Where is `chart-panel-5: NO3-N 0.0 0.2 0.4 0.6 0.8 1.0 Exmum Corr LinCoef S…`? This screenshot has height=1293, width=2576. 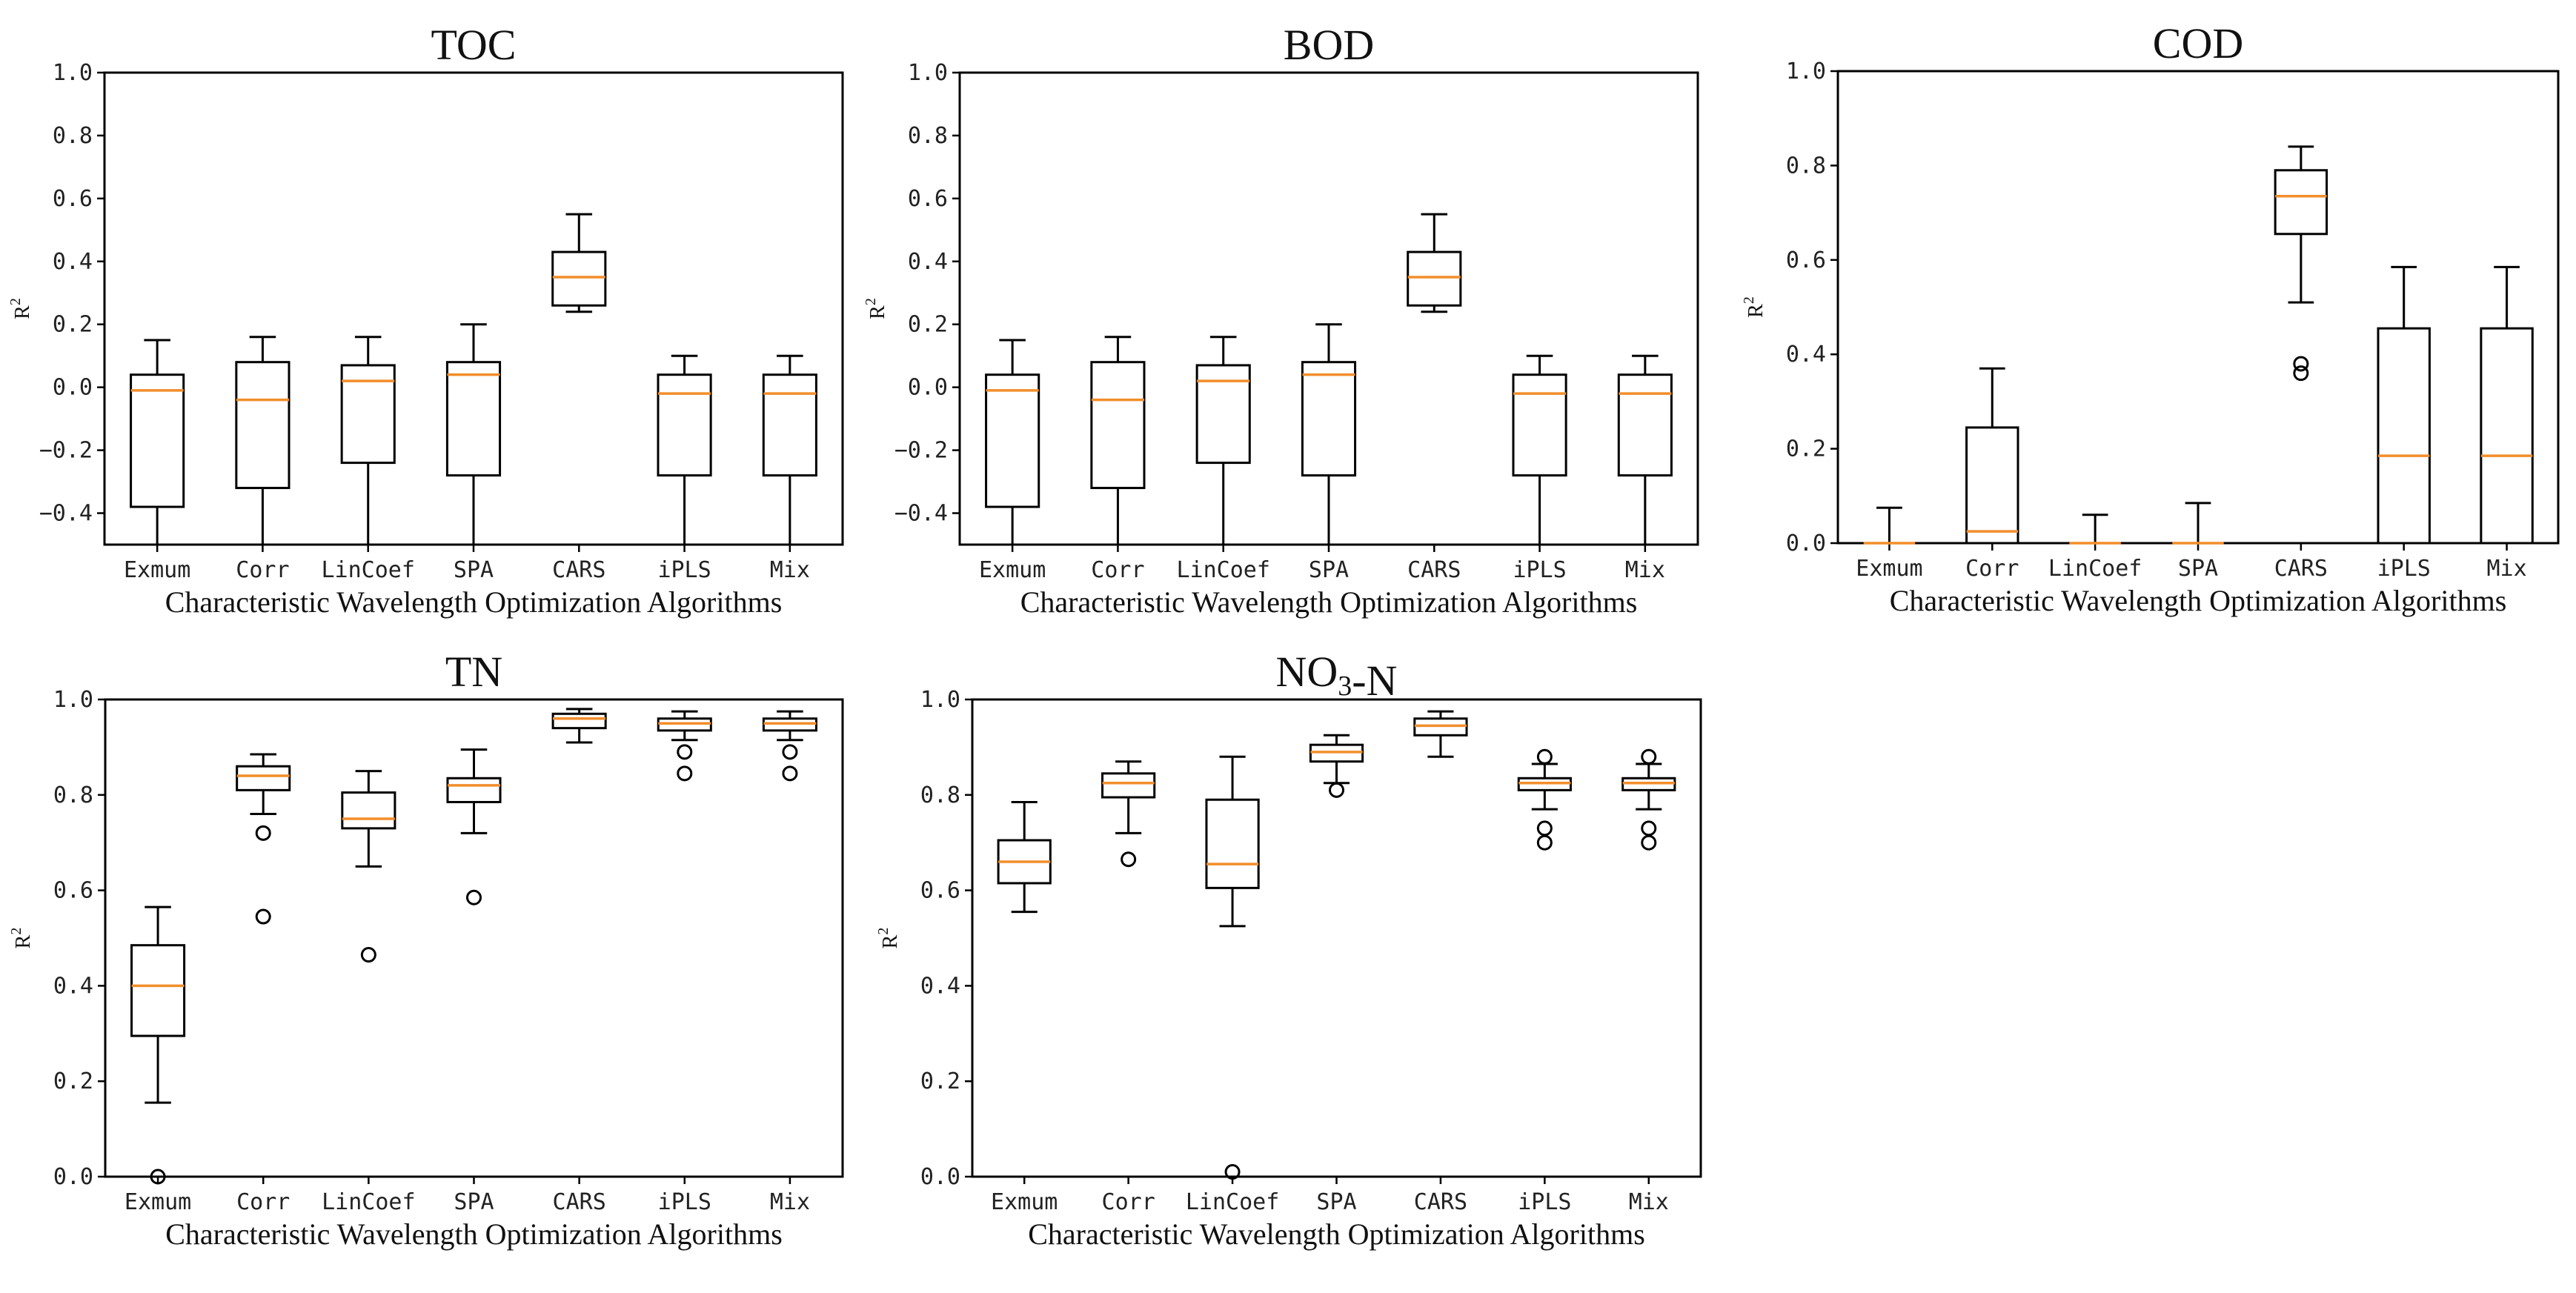 chart-panel-5: NO3-N 0.0 0.2 0.4 0.6 0.8 1.0 Exmum Corr LinCoef S… is located at coordinates (1288, 949).